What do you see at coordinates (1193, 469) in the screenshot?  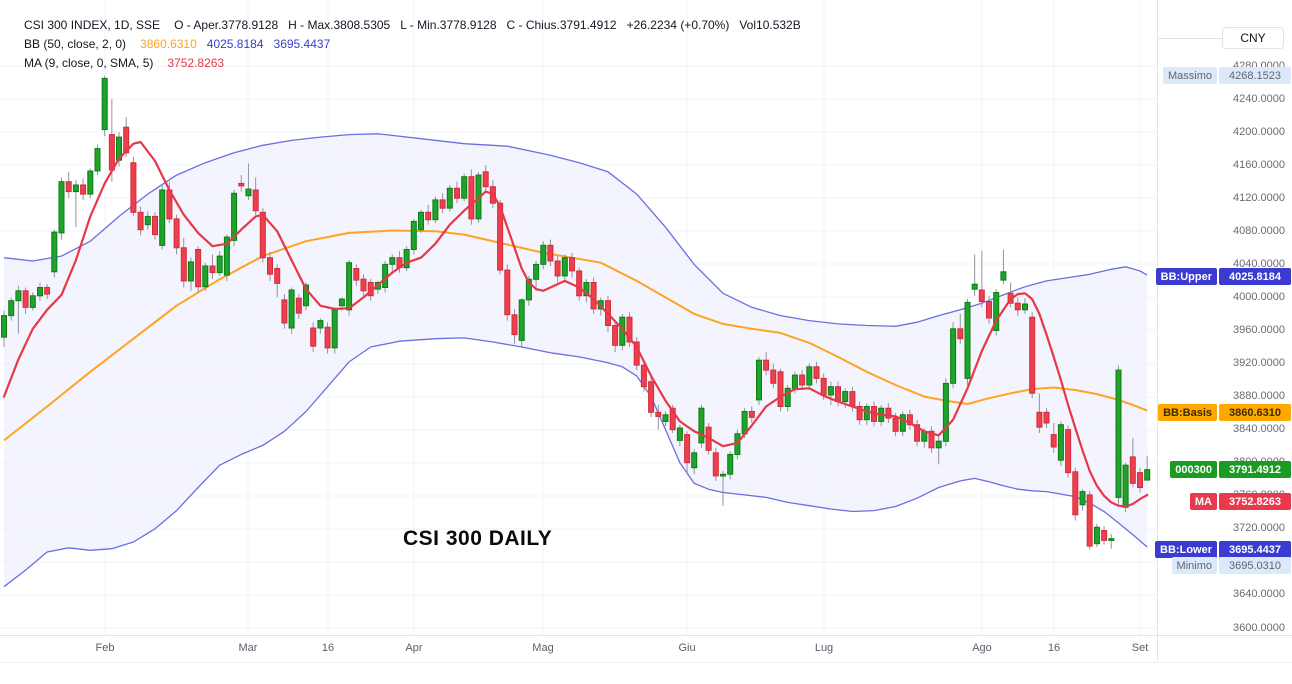 I see `badge-name: 000300` at bounding box center [1193, 469].